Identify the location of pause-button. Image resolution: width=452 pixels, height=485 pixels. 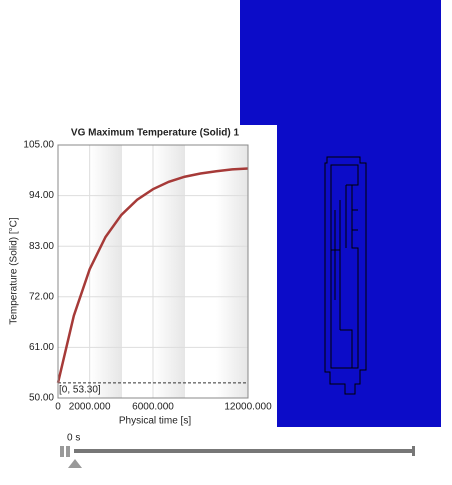
(65, 451).